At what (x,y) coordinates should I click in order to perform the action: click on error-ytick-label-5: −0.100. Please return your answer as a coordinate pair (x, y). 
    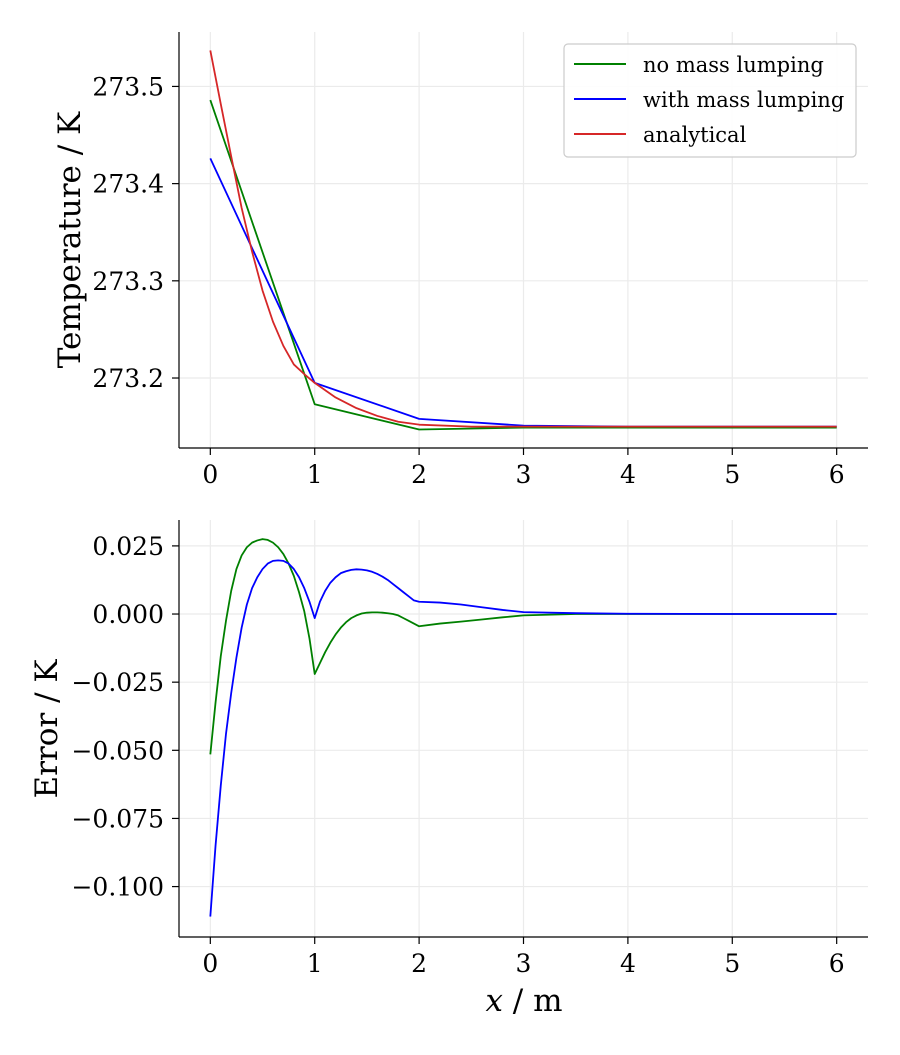
    Looking at the image, I should click on (117, 887).